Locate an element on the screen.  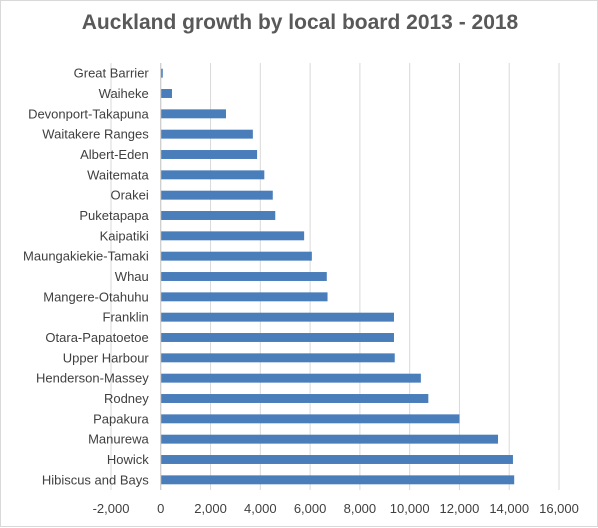
x-tick-label-0: -2,000 is located at coordinates (111, 508).